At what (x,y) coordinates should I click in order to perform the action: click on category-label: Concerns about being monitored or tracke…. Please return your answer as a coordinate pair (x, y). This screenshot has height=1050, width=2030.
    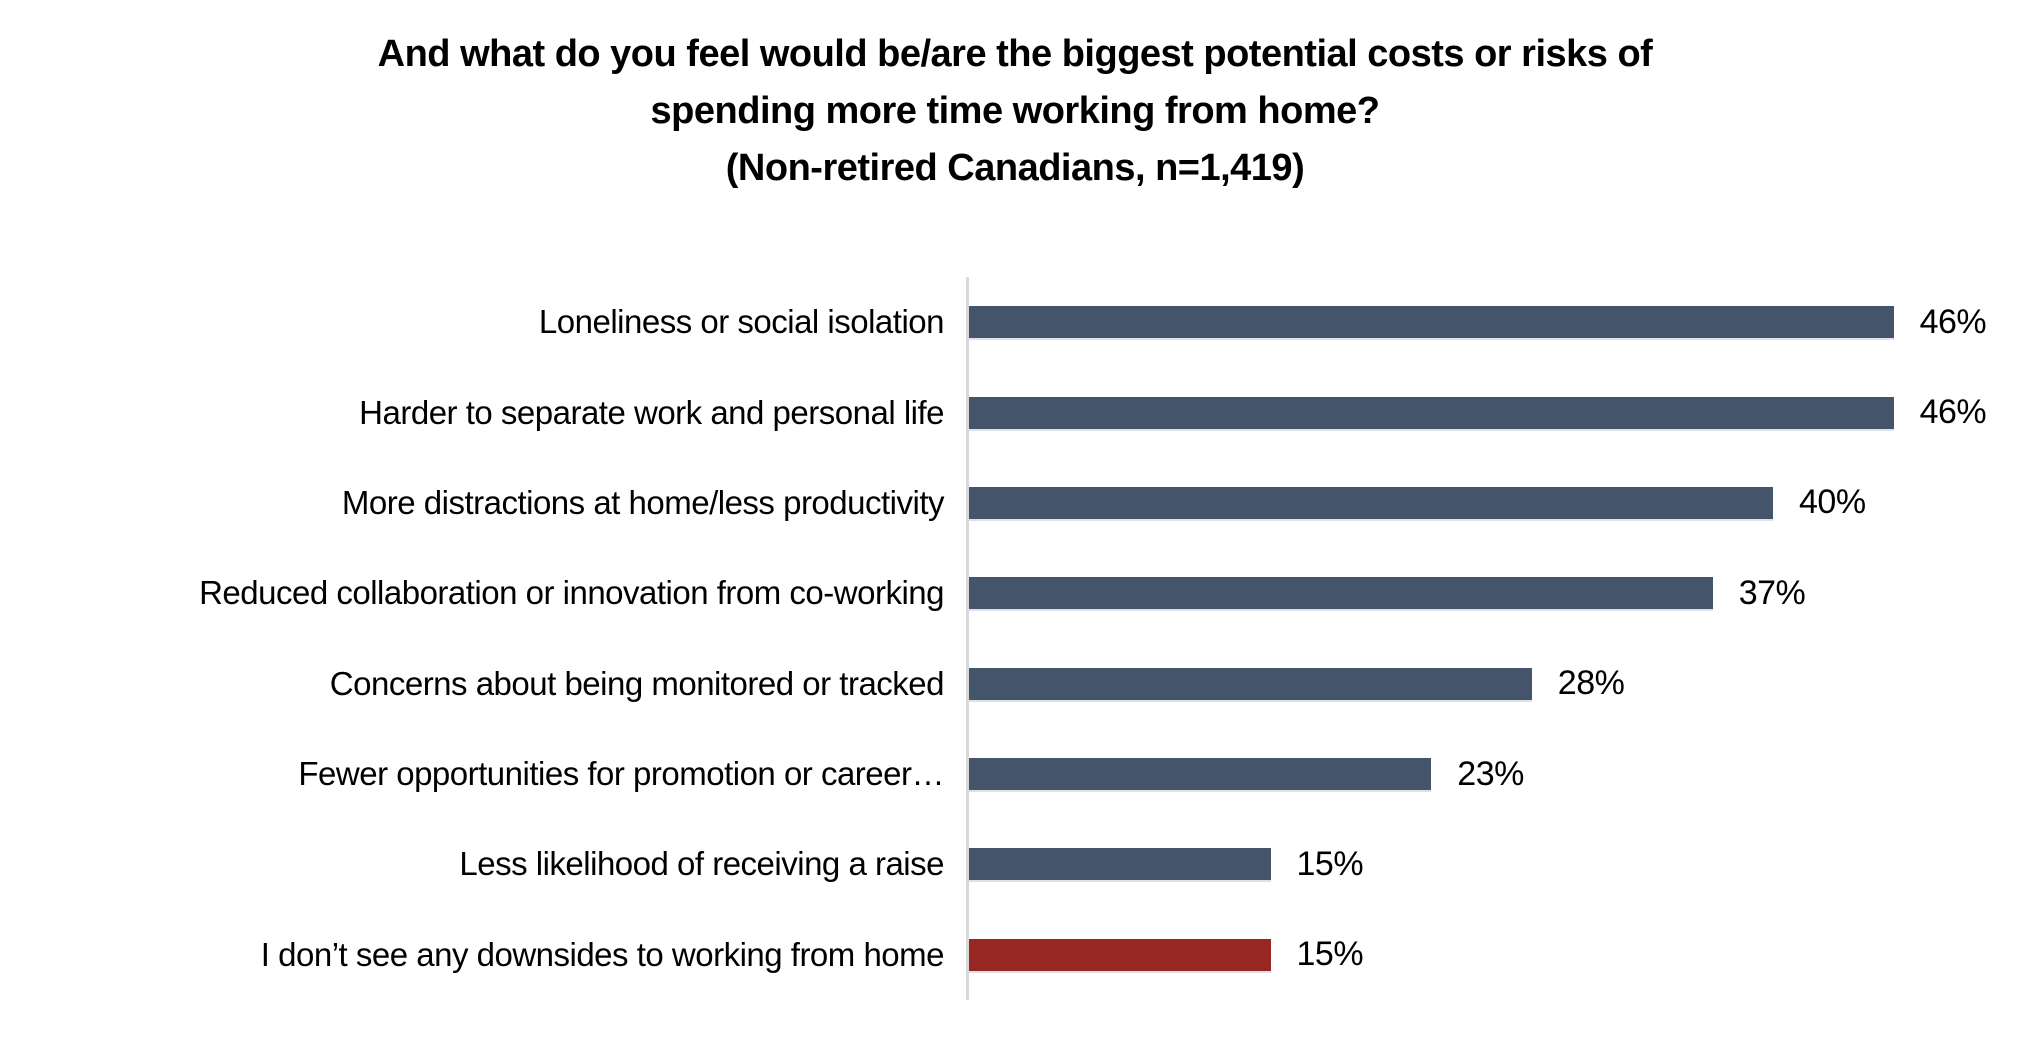
    Looking at the image, I should click on (637, 683).